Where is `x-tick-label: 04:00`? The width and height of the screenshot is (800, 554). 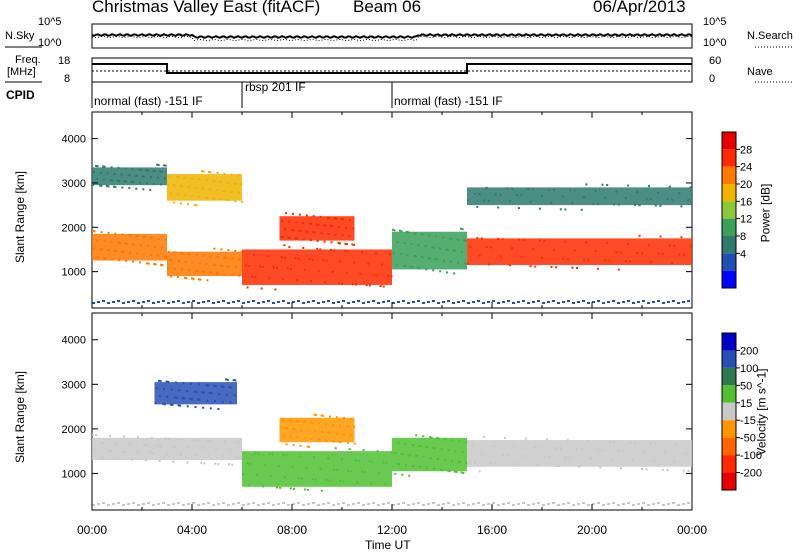
x-tick-label: 04:00 is located at coordinates (192, 530).